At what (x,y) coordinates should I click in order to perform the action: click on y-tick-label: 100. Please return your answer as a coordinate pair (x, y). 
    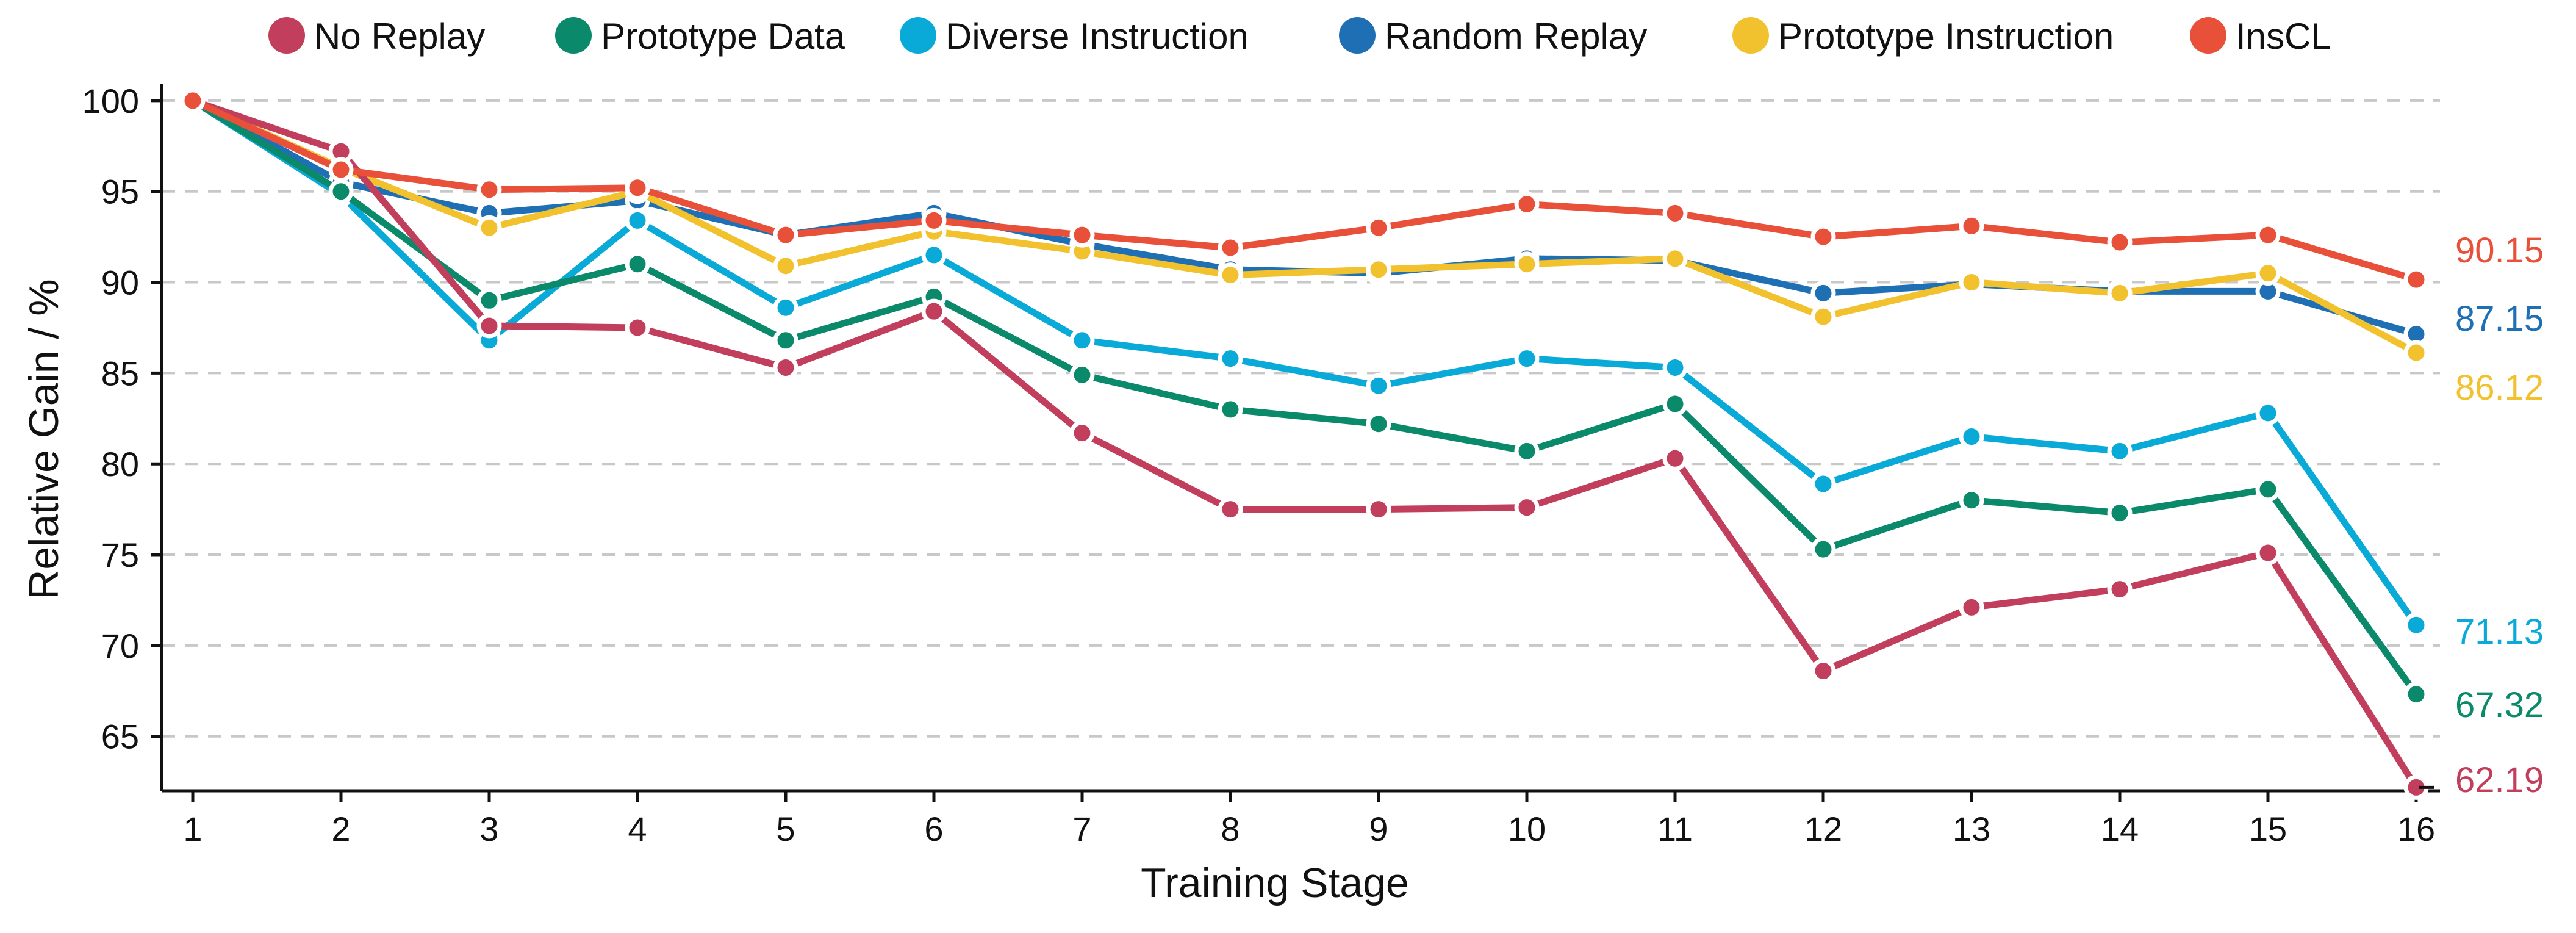
    Looking at the image, I should click on (111, 101).